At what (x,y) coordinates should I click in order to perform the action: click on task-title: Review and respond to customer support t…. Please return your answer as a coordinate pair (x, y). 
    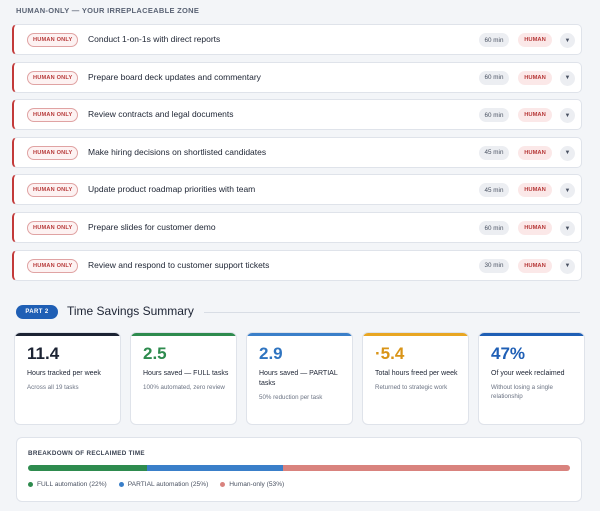
    Looking at the image, I should click on (179, 264).